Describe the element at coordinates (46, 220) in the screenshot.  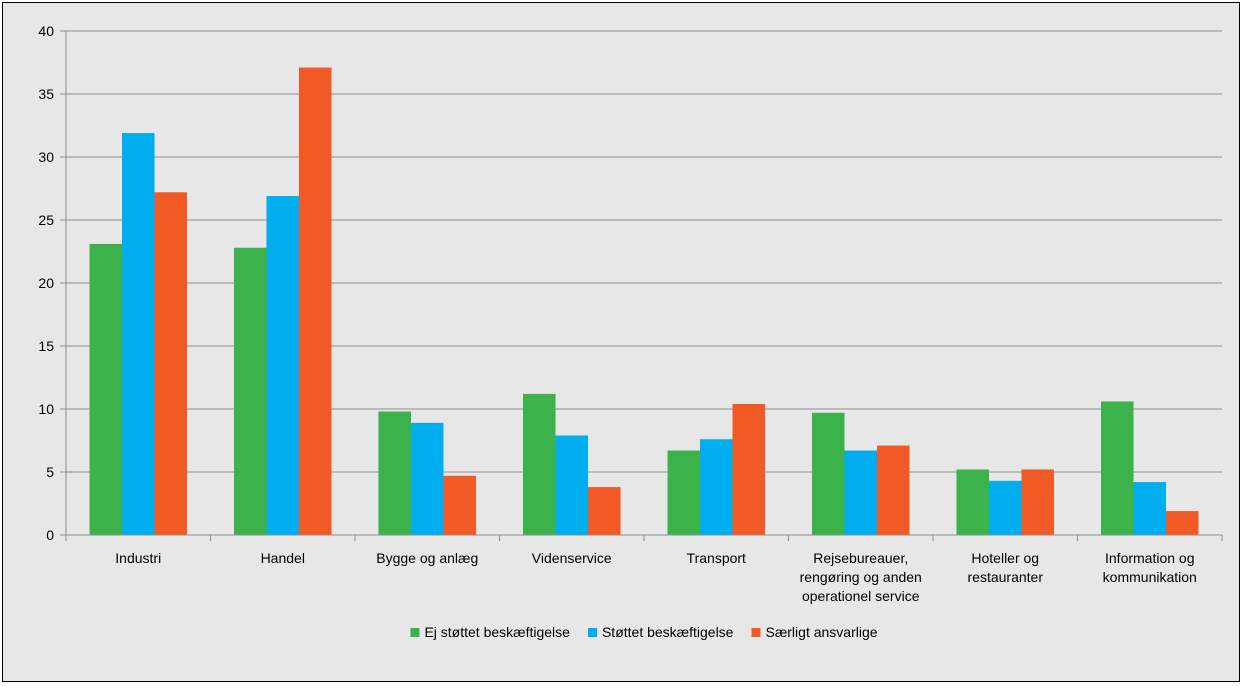
I see `y-tick-label: 25` at that location.